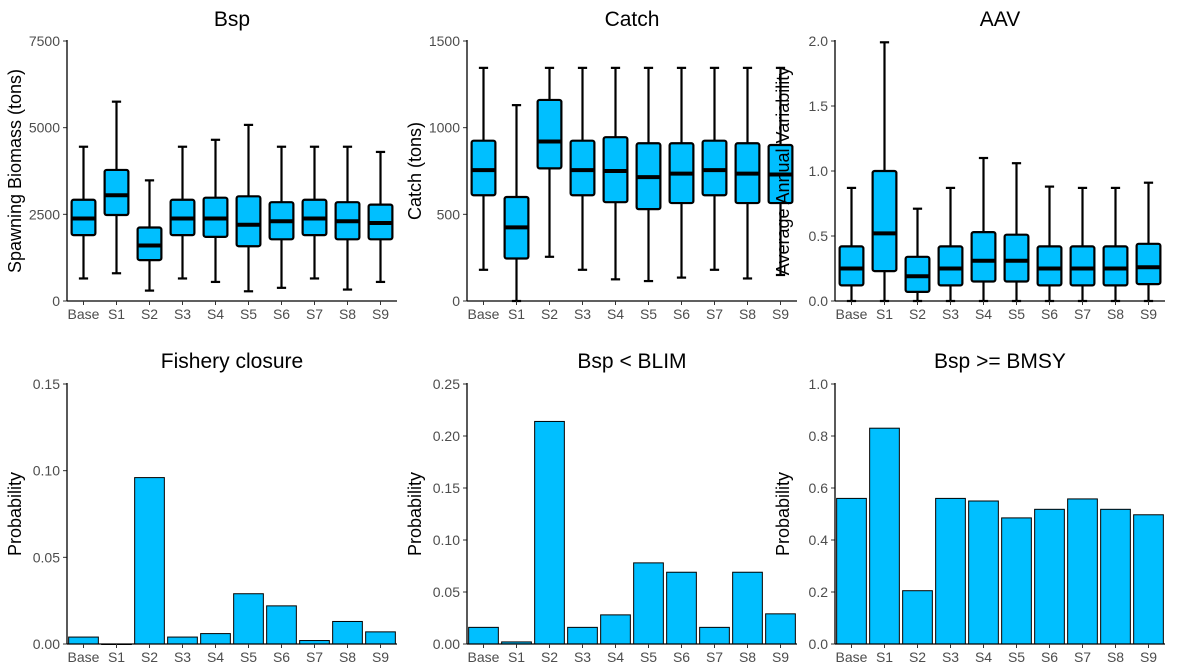  I want to click on panel-title: Catch, so click(632, 19).